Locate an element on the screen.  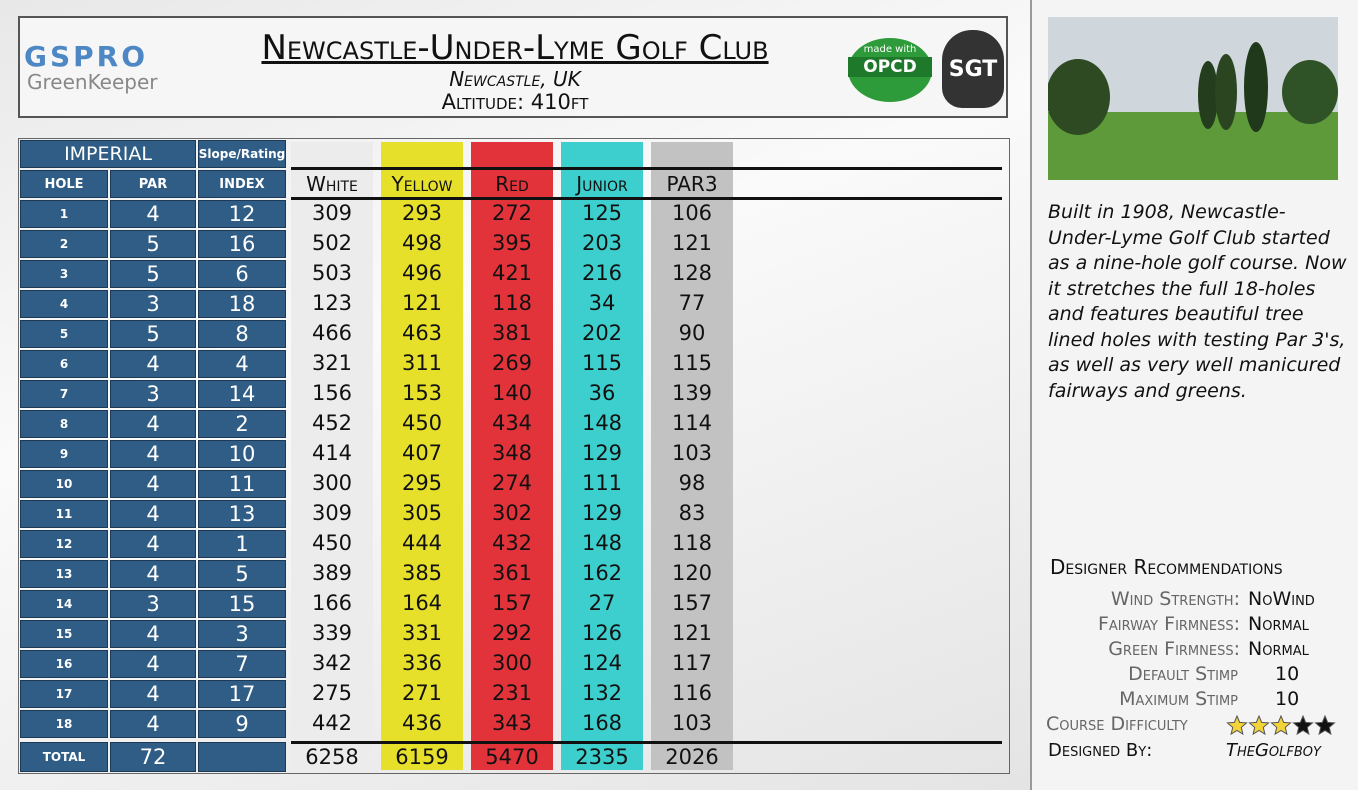
recommendation-value: 10 is located at coordinates (1287, 674).